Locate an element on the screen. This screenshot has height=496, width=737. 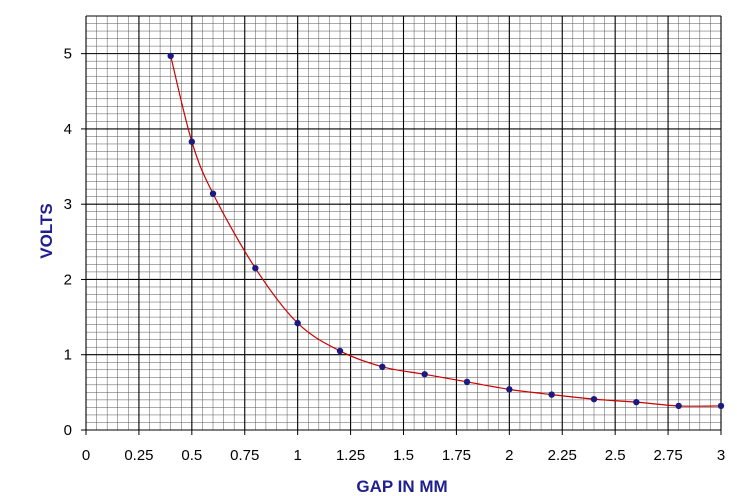
x-tick-label: 3 is located at coordinates (721, 455).